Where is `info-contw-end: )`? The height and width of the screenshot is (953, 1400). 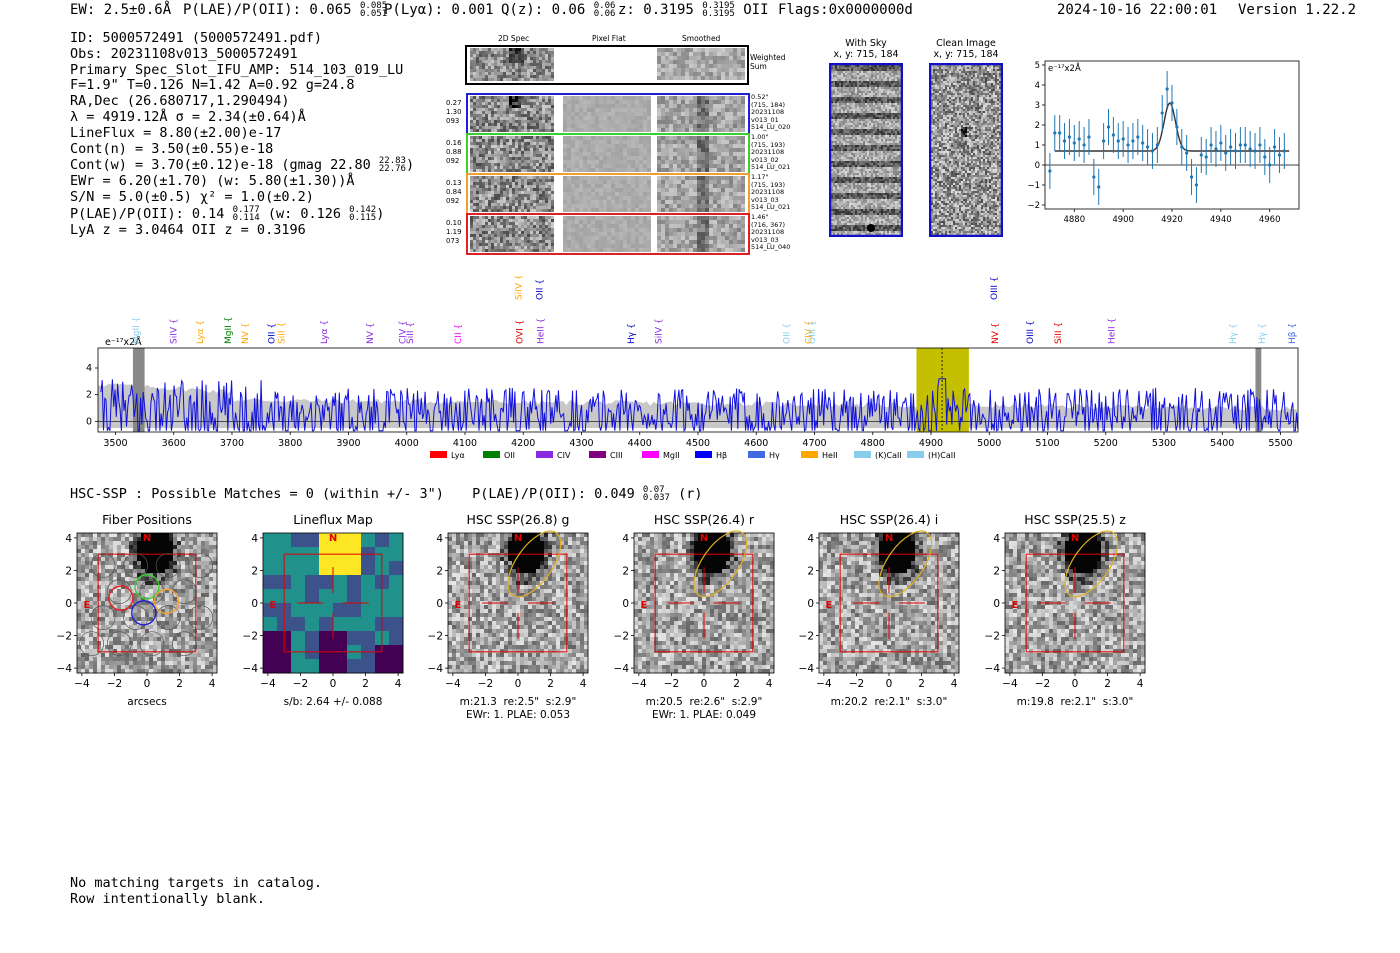
info-contw-end: ) is located at coordinates (410, 165).